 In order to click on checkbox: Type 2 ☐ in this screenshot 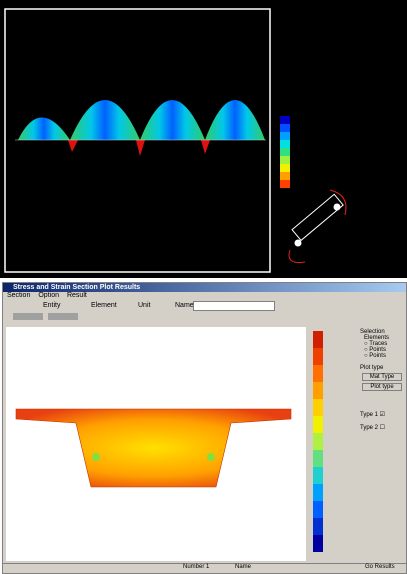, I will do `click(373, 428)`.